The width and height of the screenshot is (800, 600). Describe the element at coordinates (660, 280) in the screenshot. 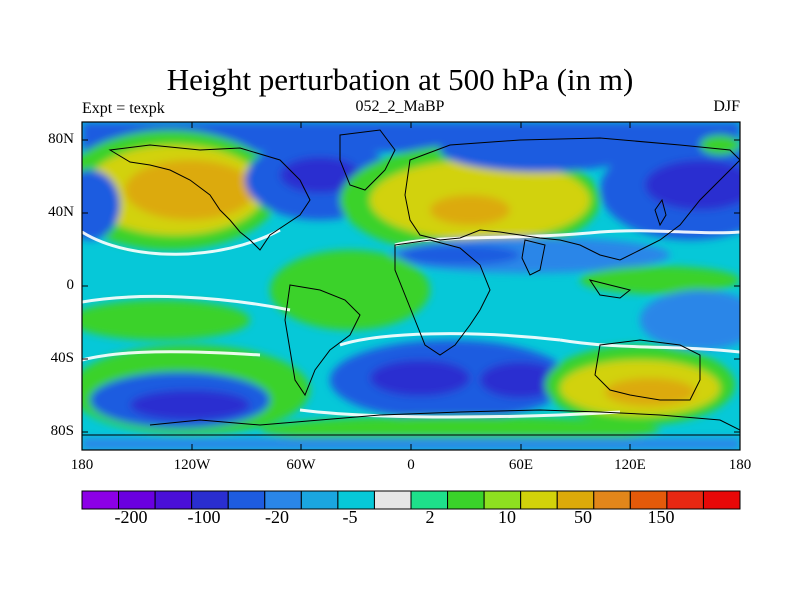

I see `field-green-west-pacific` at that location.